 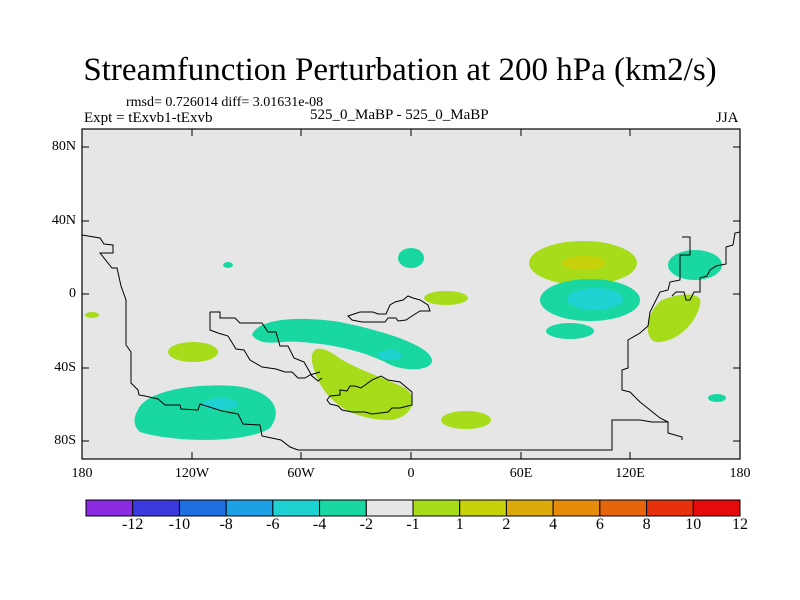 I want to click on coastline-south-block, so click(x=369, y=395).